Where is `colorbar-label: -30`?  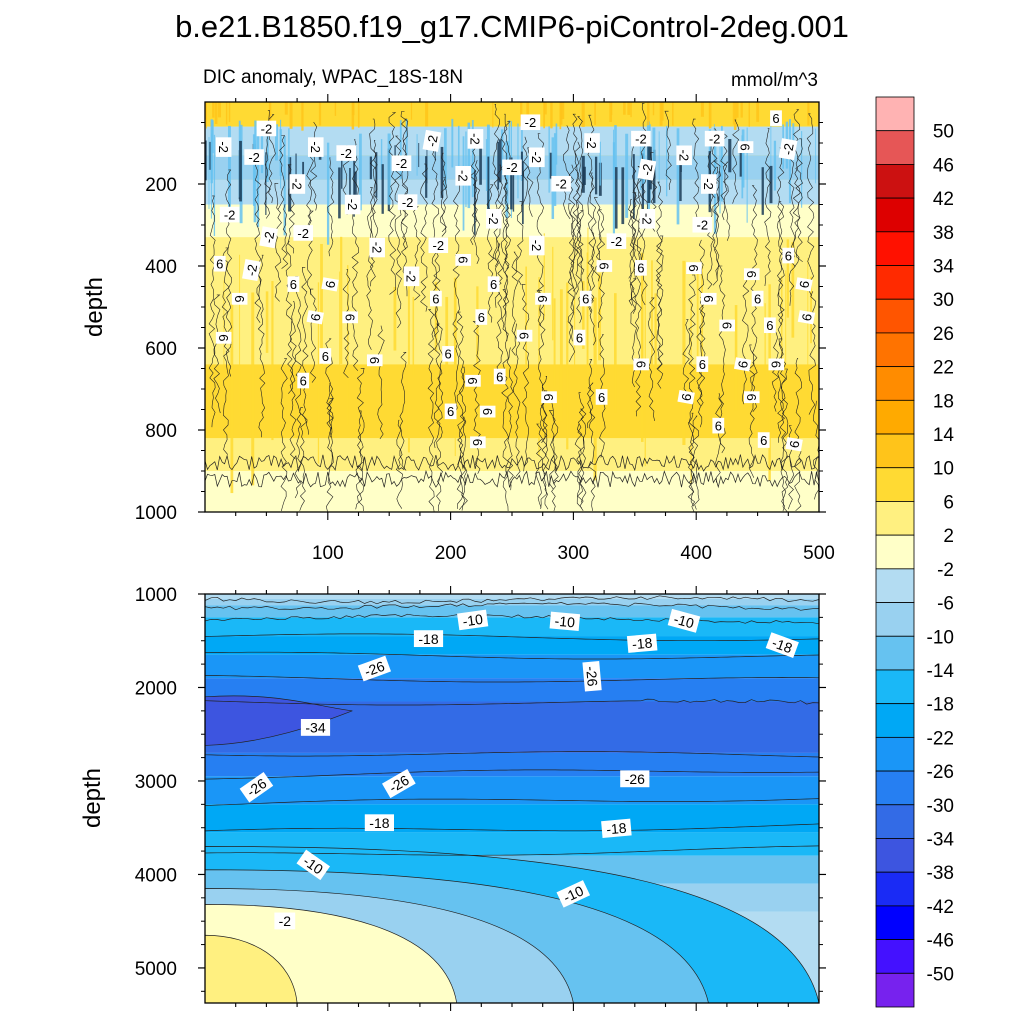
colorbar-label: -30 is located at coordinates (940, 806).